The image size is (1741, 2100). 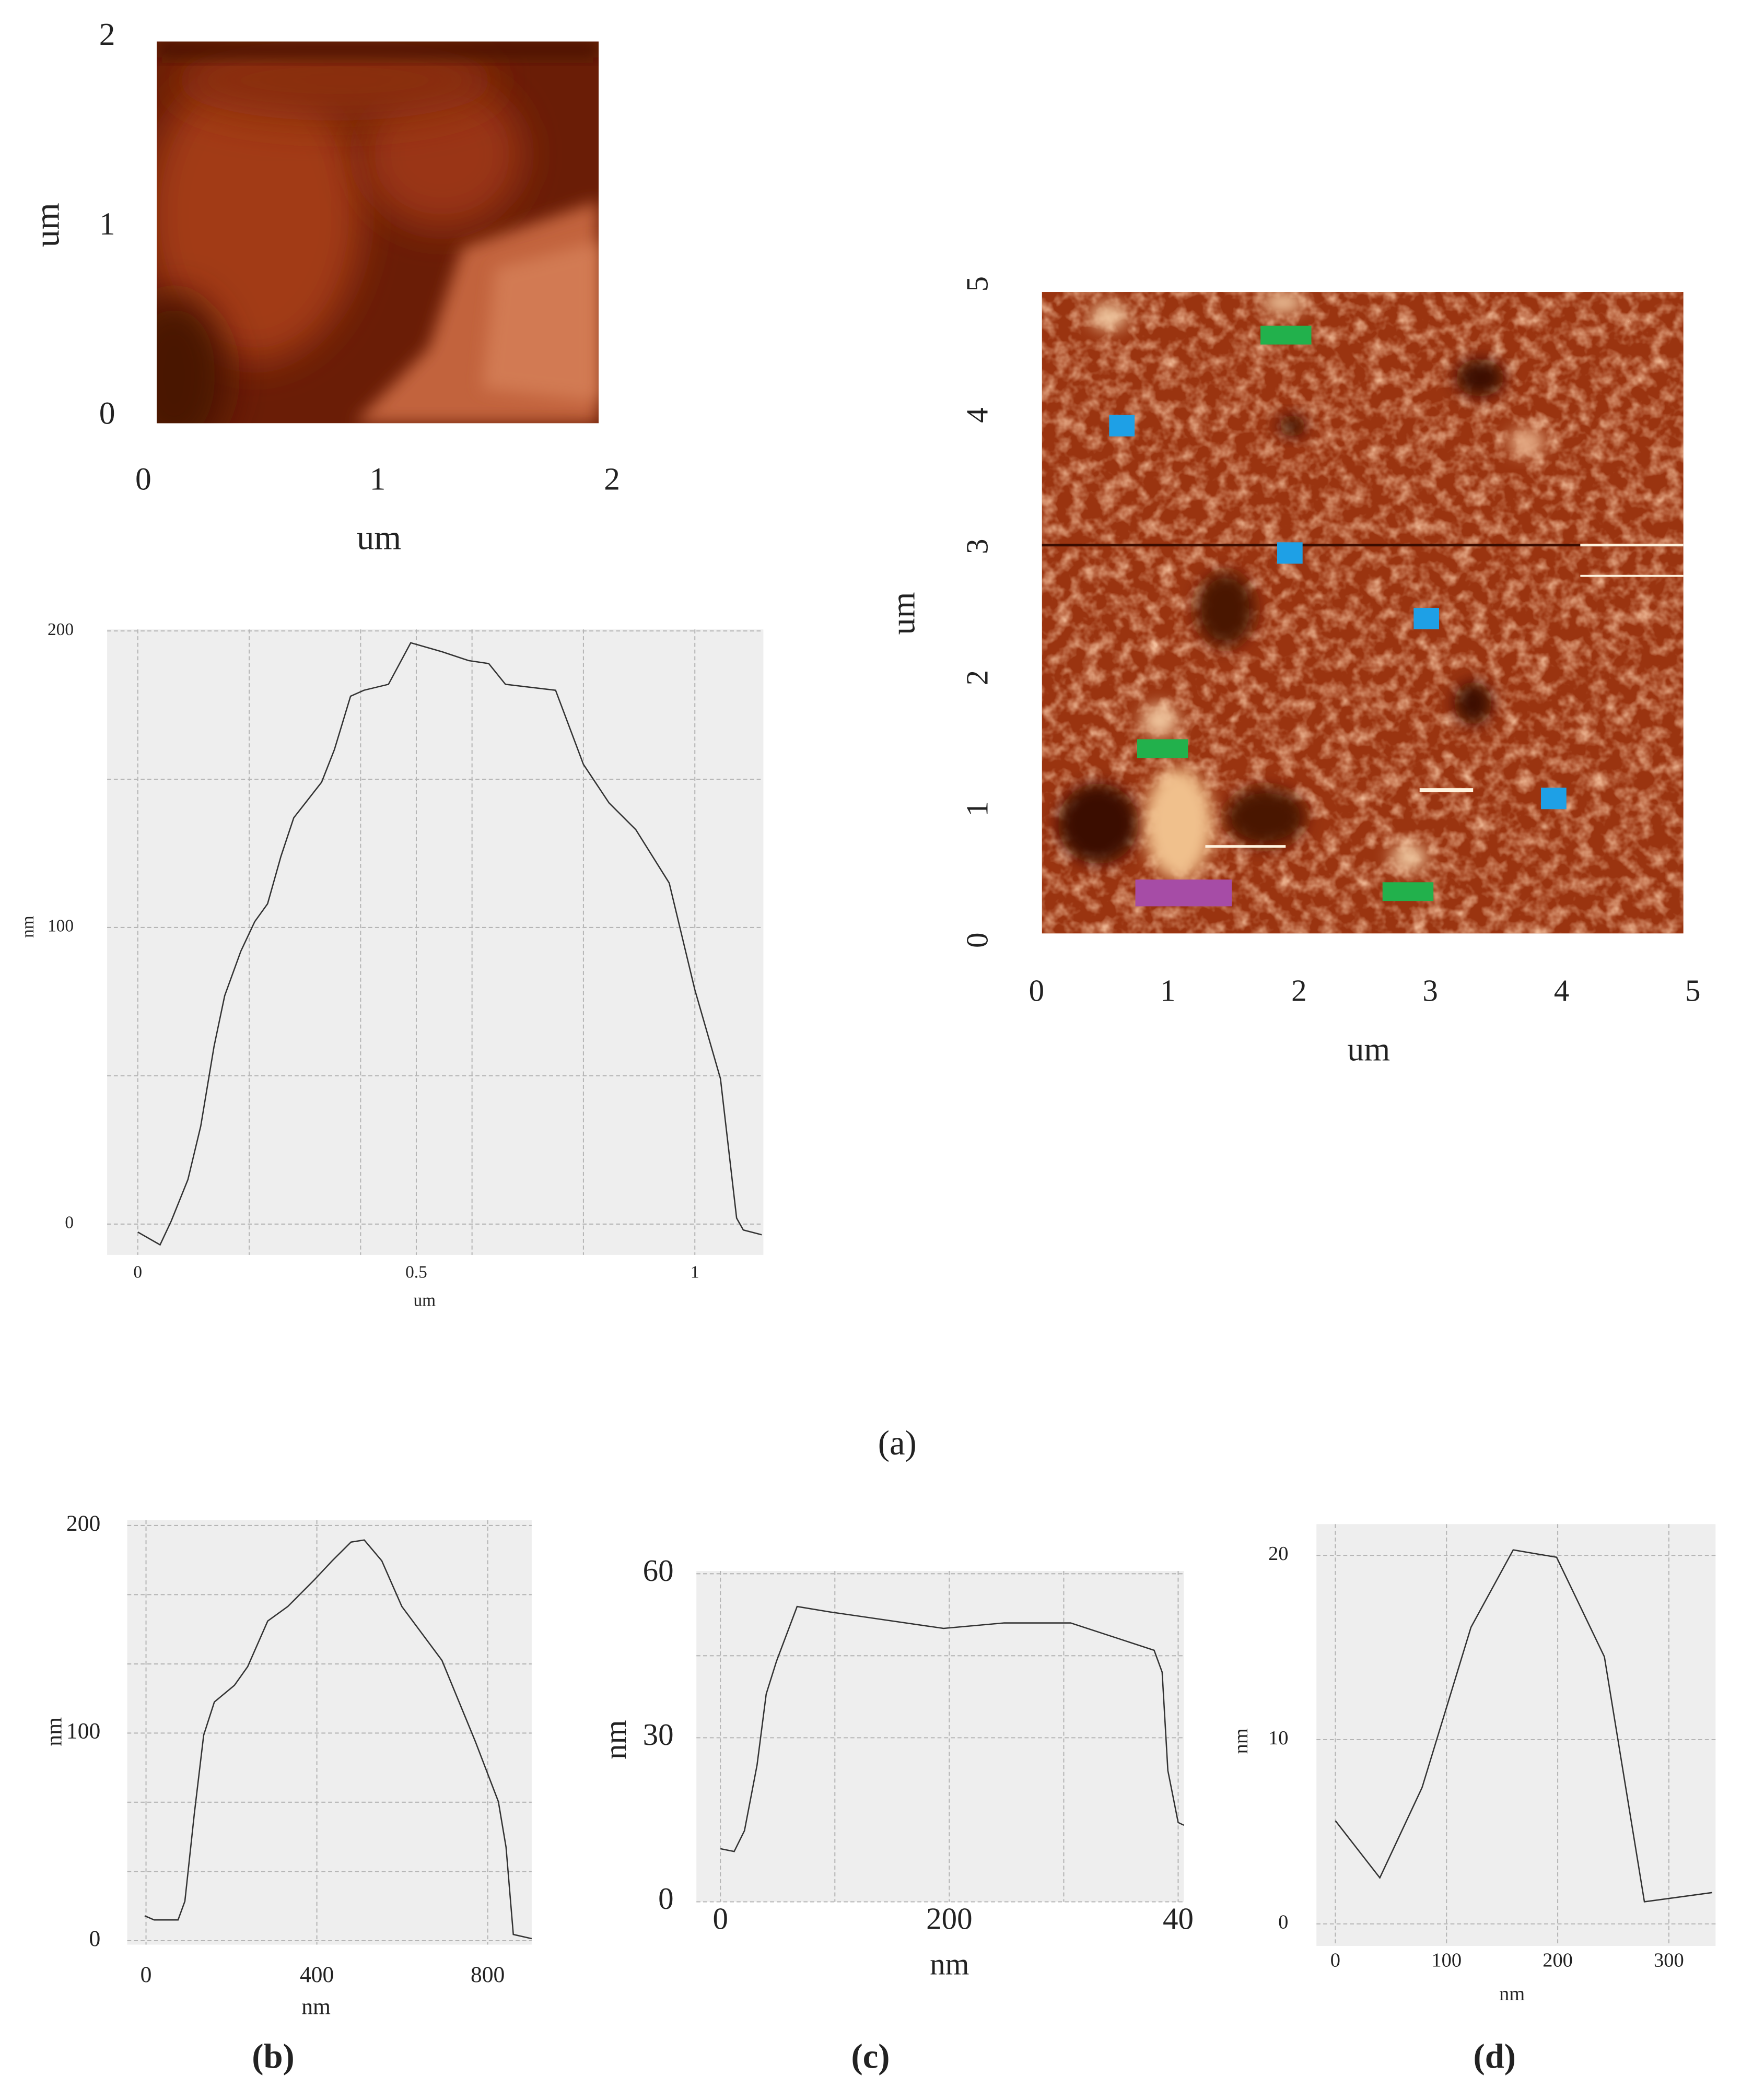 What do you see at coordinates (317, 1974) in the screenshot?
I see `x-tick-label: 400` at bounding box center [317, 1974].